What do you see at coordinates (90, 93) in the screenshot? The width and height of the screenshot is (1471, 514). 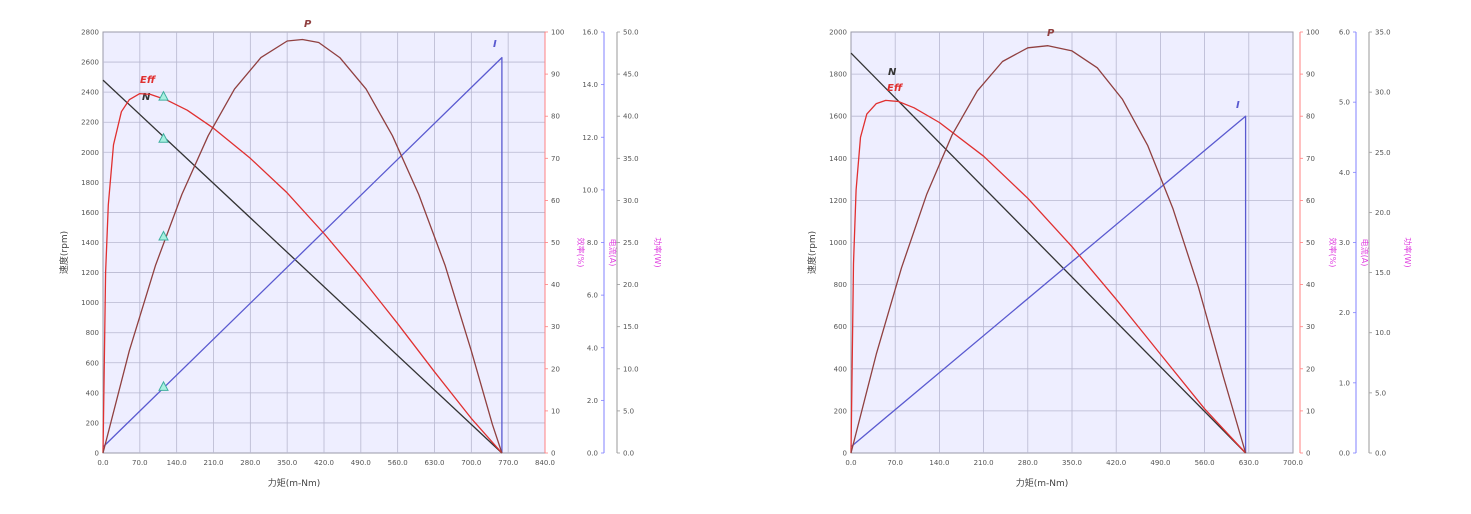 I see `y-tick-label: 2400` at bounding box center [90, 93].